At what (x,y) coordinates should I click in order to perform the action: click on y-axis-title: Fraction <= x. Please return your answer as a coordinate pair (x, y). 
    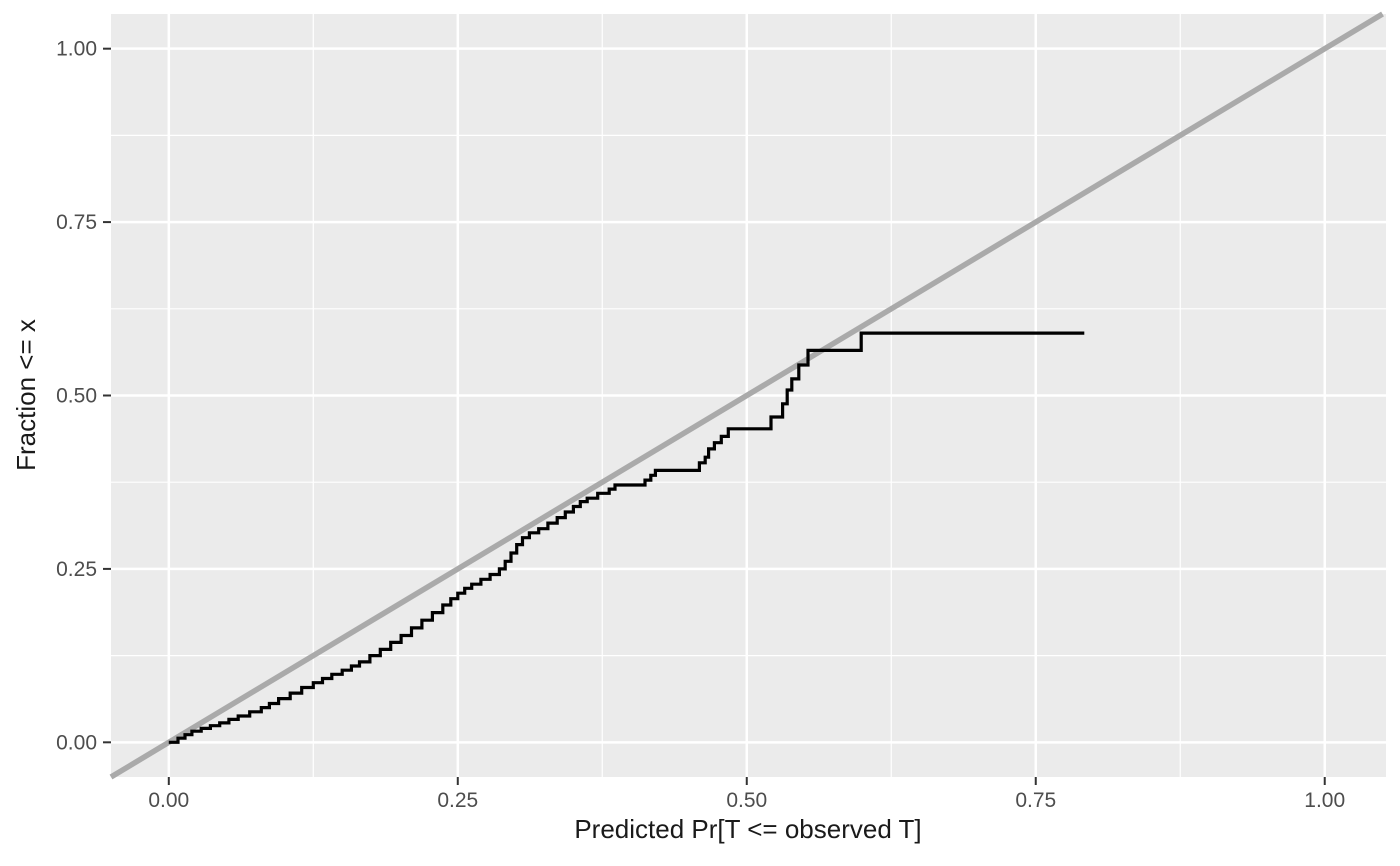
    Looking at the image, I should click on (26, 395).